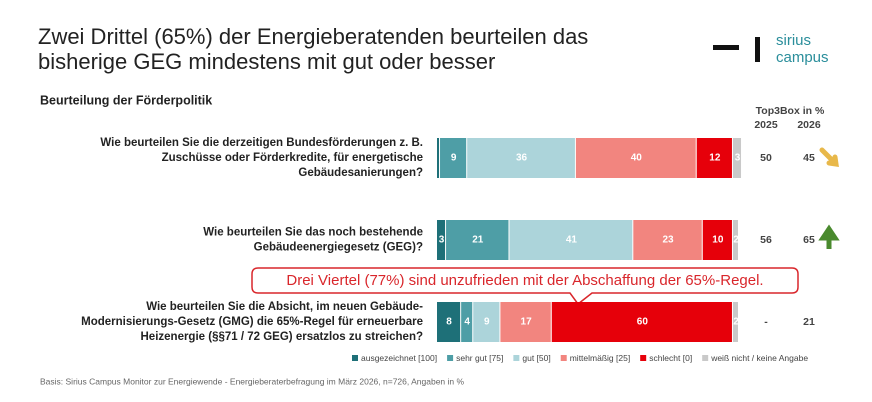 The width and height of the screenshot is (872, 402). I want to click on legend-label: schlecht [0], so click(670, 358).